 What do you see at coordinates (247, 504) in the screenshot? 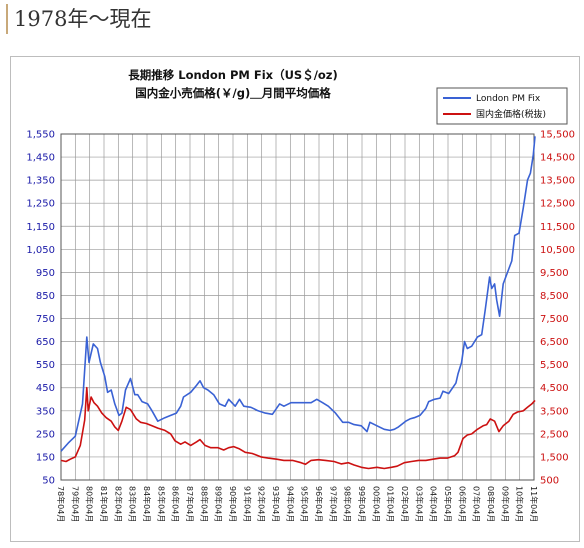
I see `x-tick-label: 91年04月` at bounding box center [247, 504].